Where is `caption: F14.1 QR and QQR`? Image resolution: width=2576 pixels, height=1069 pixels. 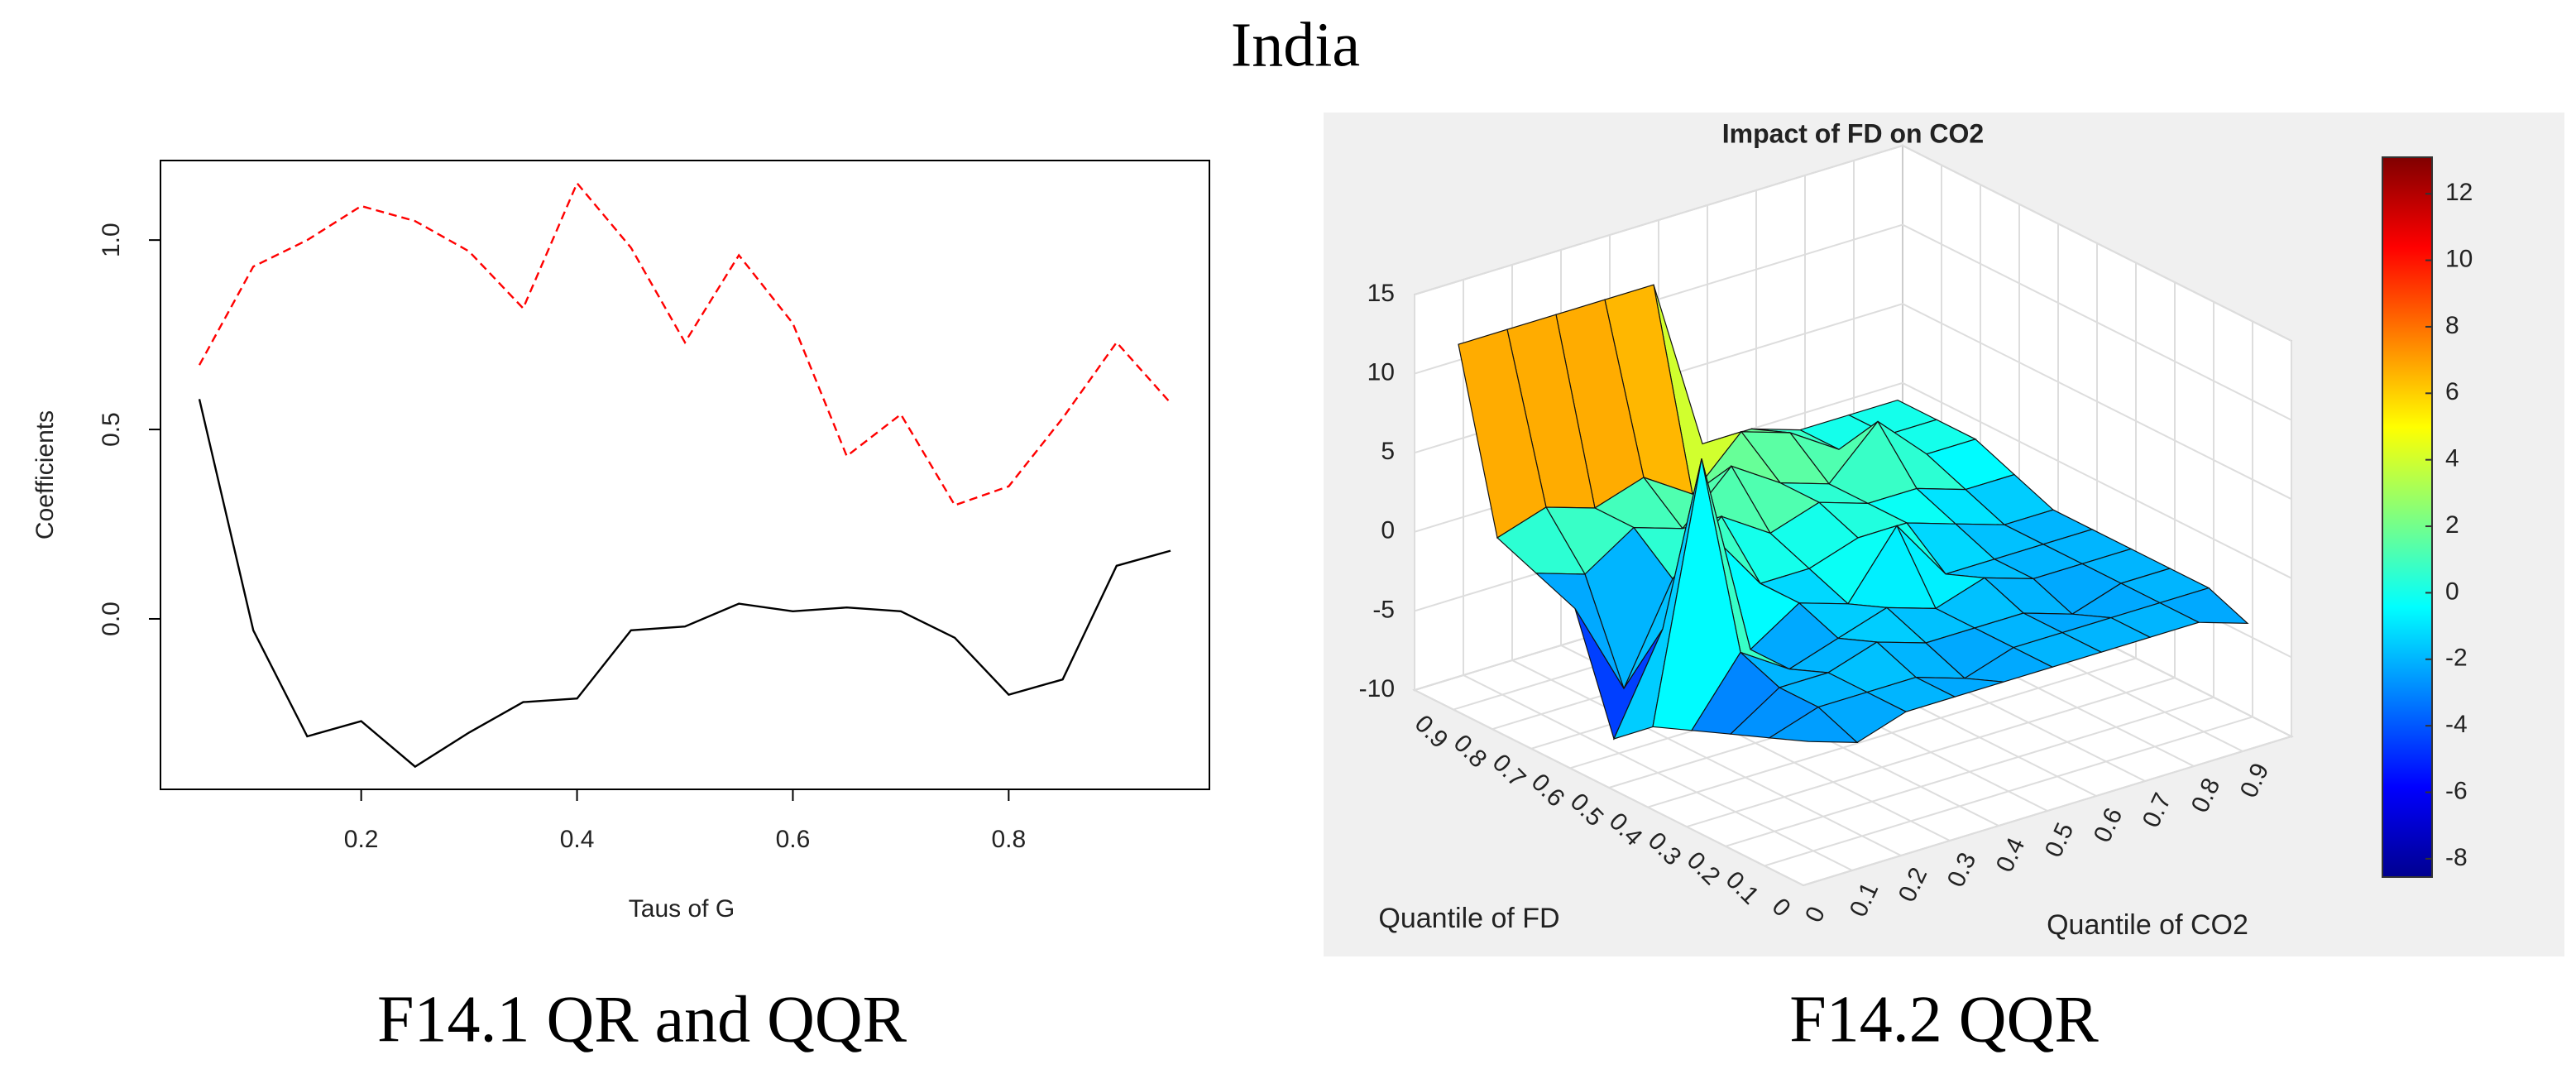
caption: F14.1 QR and QQR is located at coordinates (642, 1019).